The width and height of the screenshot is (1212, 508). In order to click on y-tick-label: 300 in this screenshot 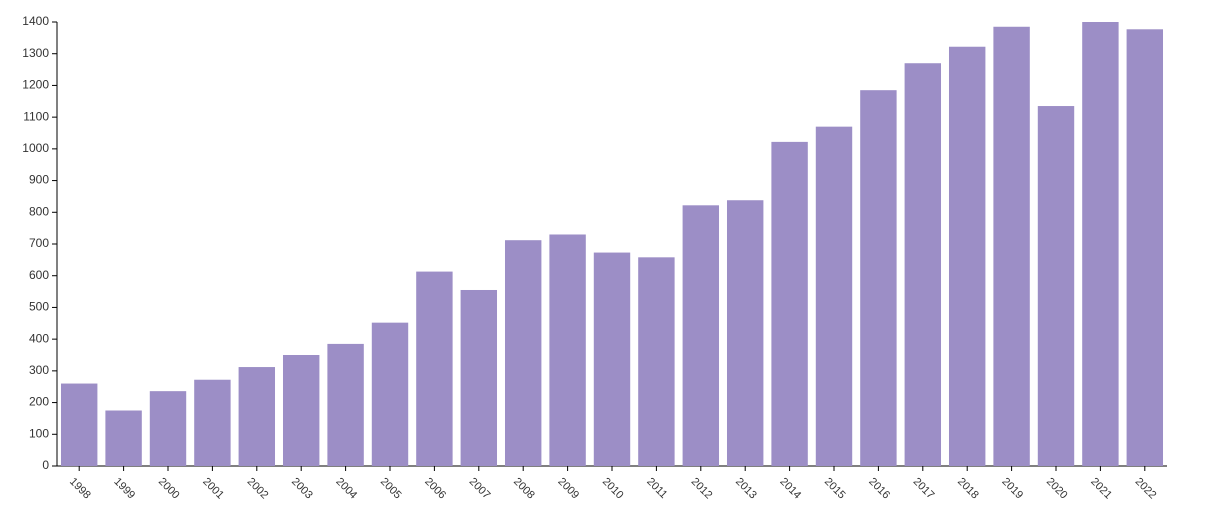, I will do `click(39, 370)`.